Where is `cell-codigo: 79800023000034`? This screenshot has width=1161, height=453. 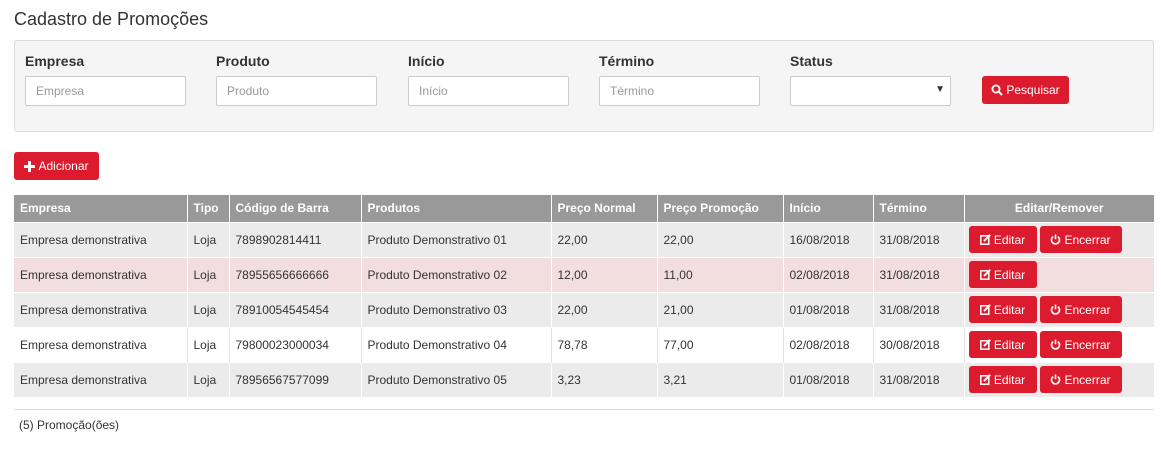
cell-codigo: 79800023000034 is located at coordinates (295, 344).